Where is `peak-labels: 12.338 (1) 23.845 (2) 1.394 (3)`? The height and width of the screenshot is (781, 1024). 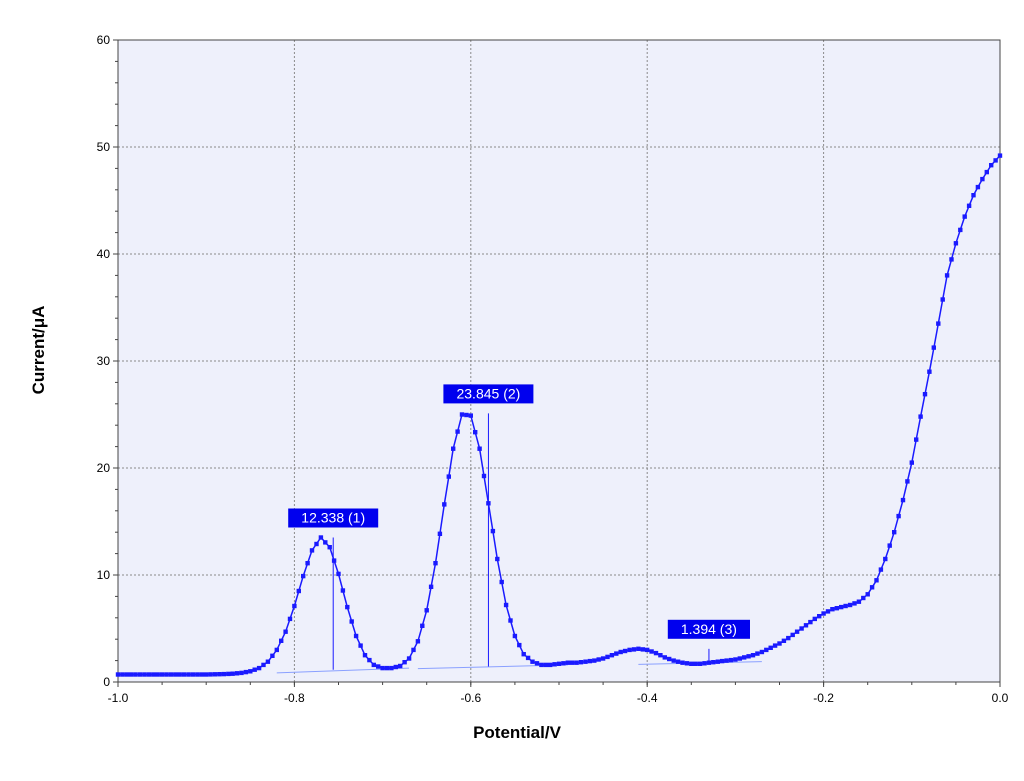 peak-labels: 12.338 (1) 23.845 (2) 1.394 (3) is located at coordinates (519, 511).